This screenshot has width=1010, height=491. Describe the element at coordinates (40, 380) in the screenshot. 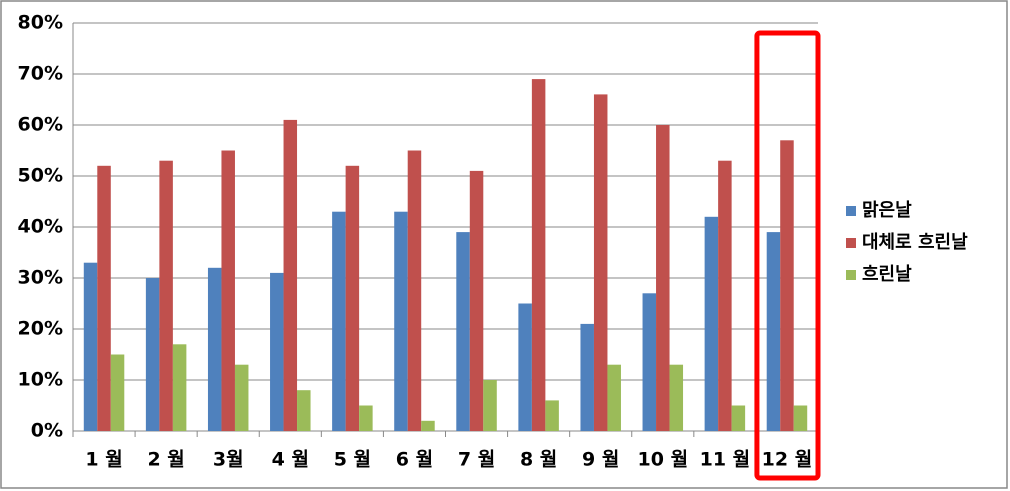

I see `y-tick-label: 10%` at that location.